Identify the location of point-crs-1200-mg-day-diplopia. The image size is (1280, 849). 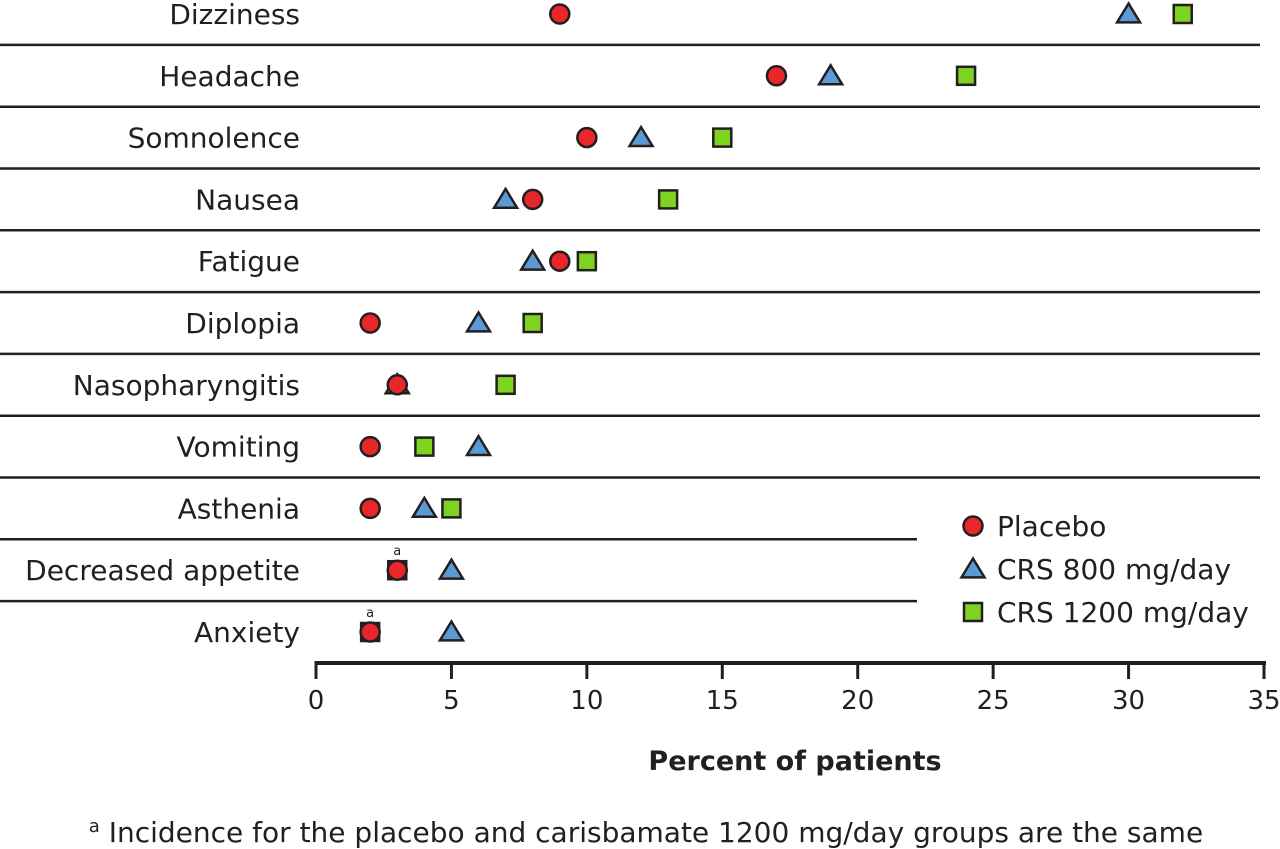
(532, 323).